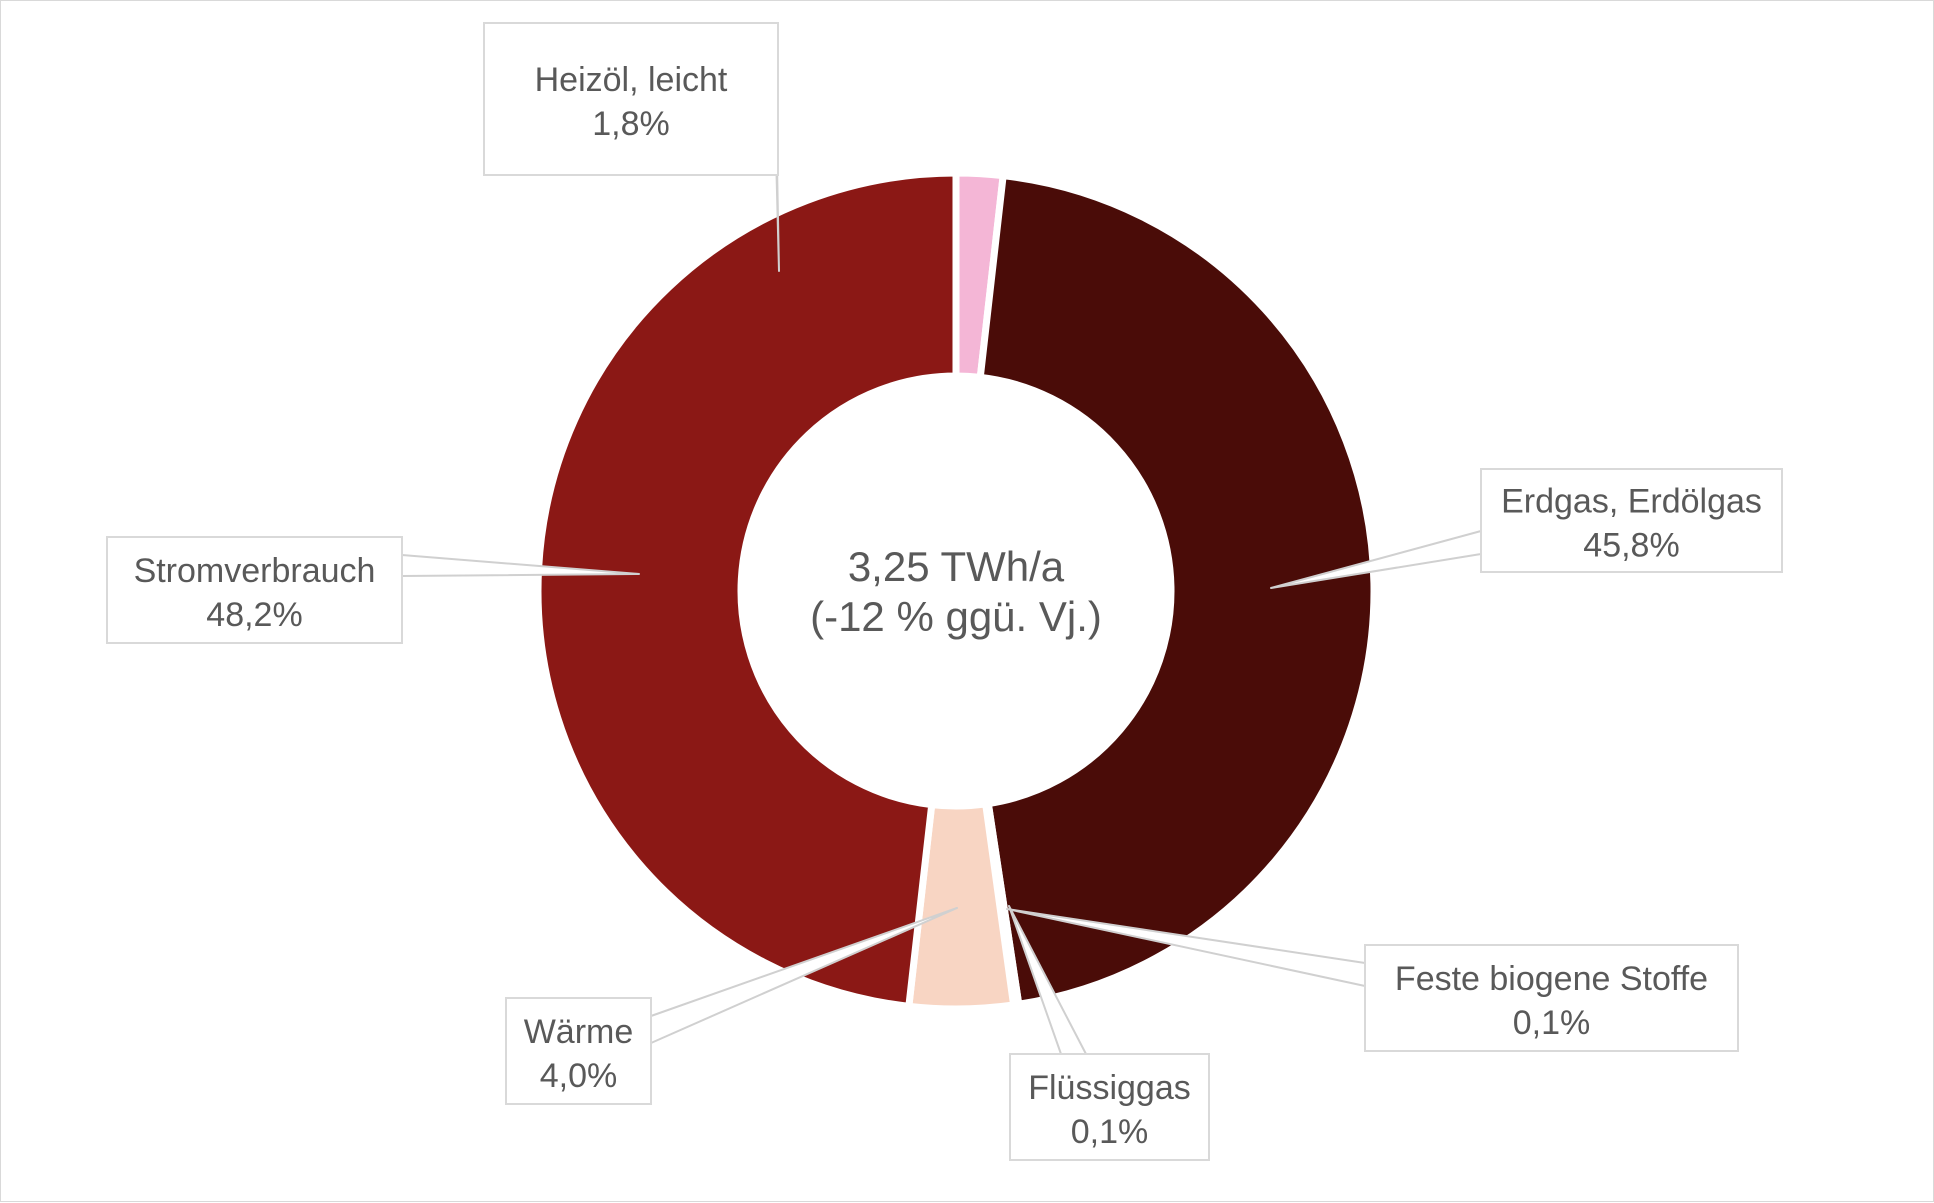 The image size is (1934, 1203). I want to click on data-label-feste-biogene-stoffe: Feste biogene Stoffe 0,1%, so click(1372, 980).